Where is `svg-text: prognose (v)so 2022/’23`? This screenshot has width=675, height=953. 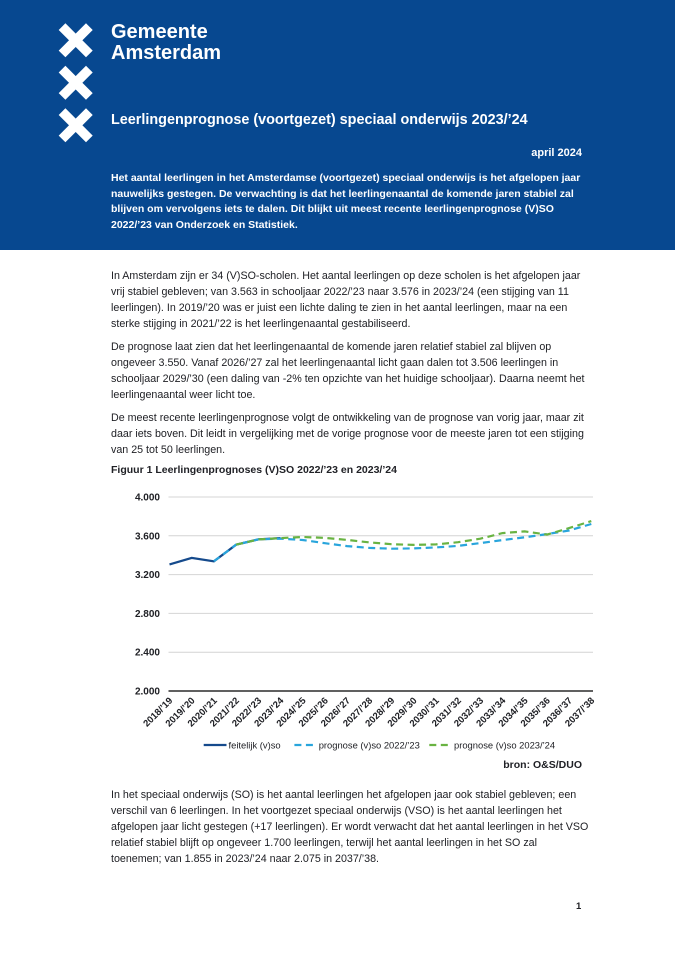
svg-text: prognose (v)so 2022/’23 is located at coordinates (369, 745).